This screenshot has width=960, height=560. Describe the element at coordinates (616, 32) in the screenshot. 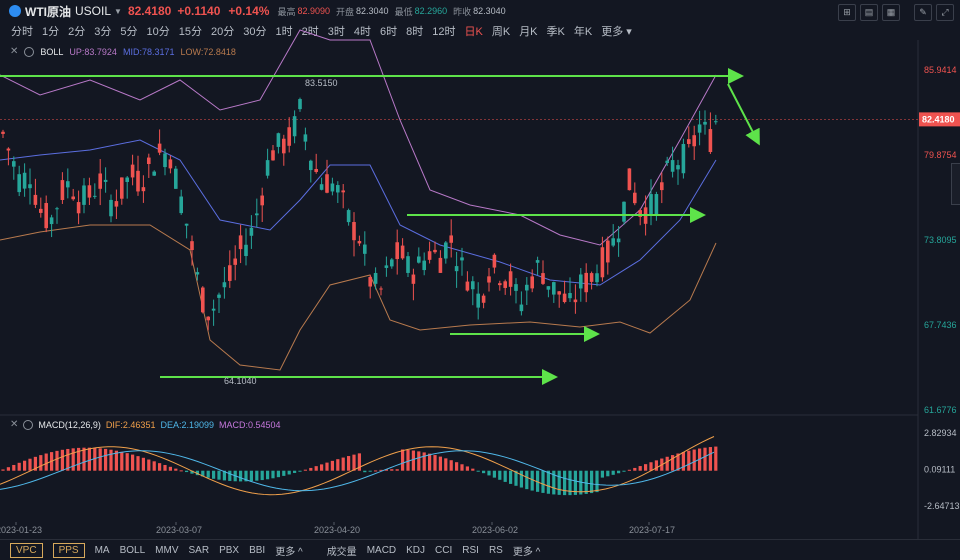

I see `timeframe-21: 更多 ▾` at that location.